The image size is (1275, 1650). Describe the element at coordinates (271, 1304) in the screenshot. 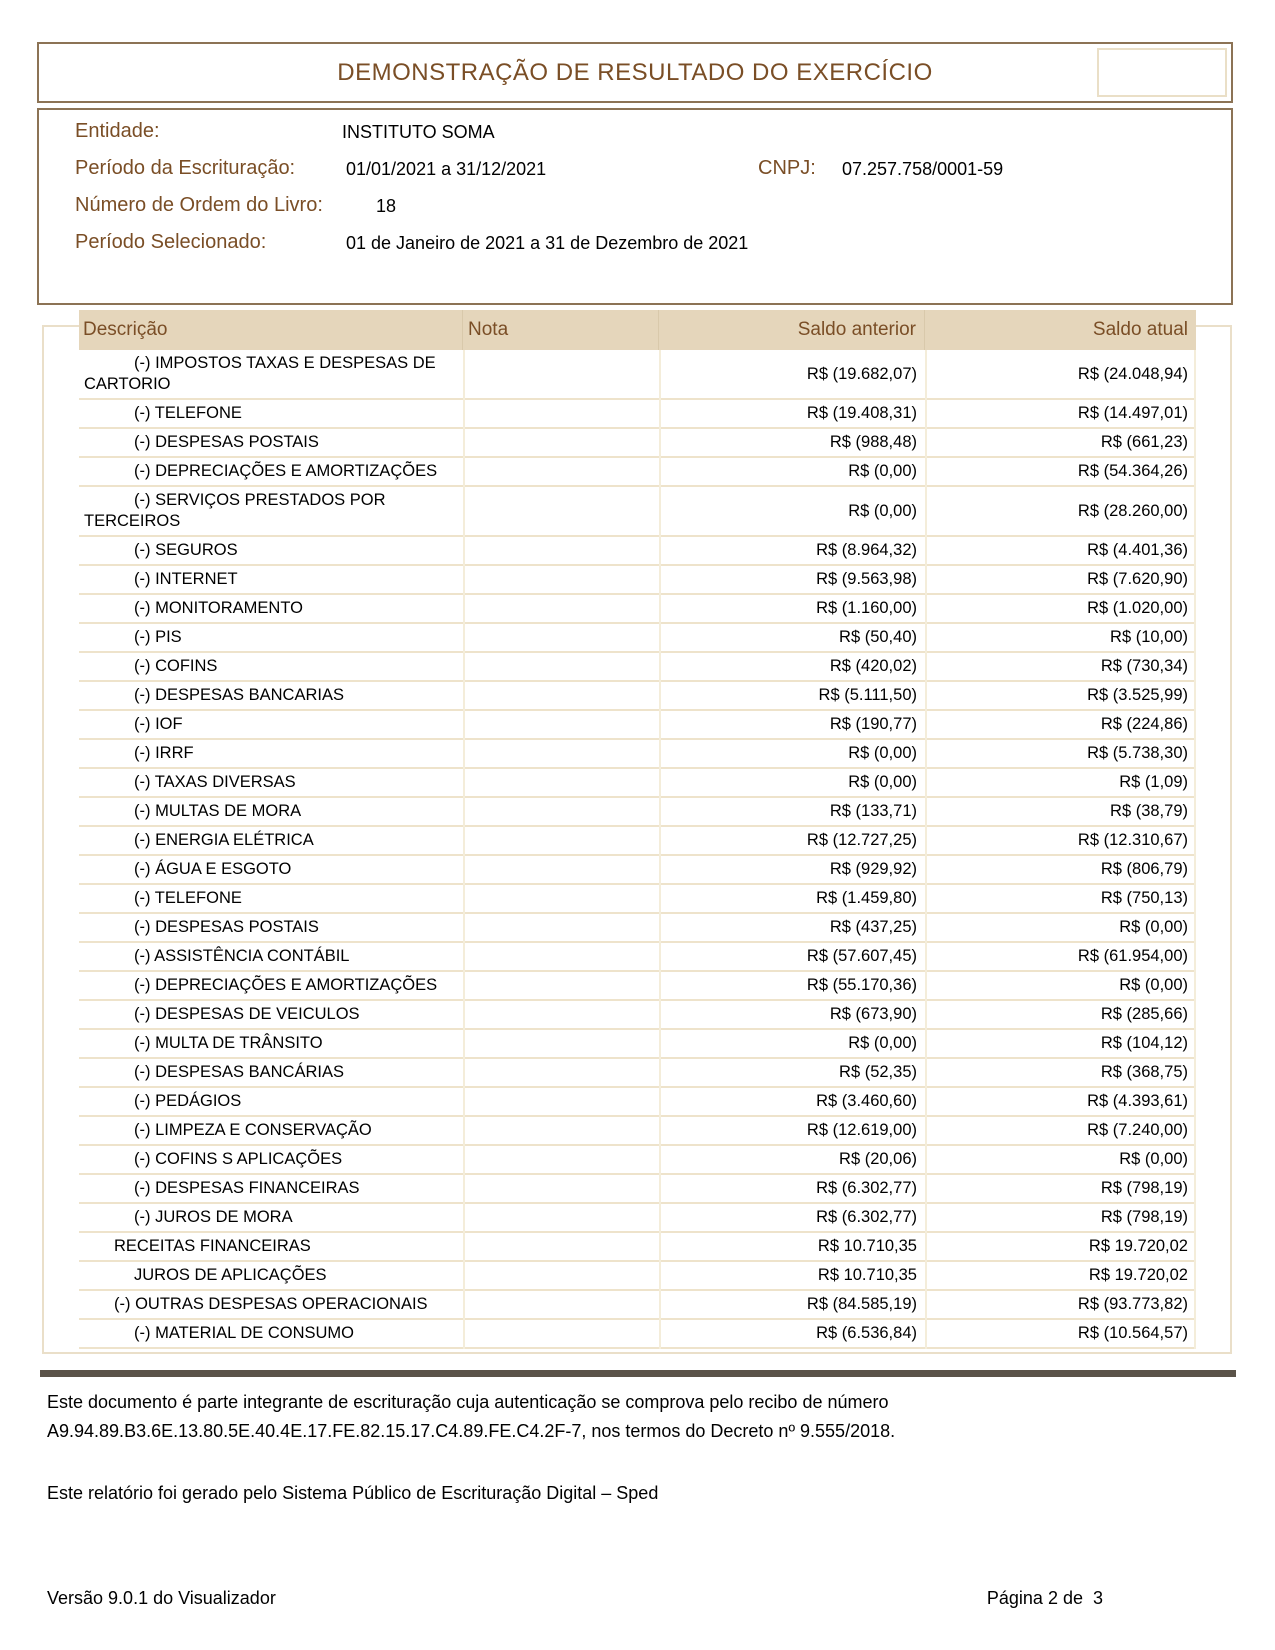

I see `cell-descricao: (-) OUTRAS DESPESAS OPERACIONAIS` at that location.